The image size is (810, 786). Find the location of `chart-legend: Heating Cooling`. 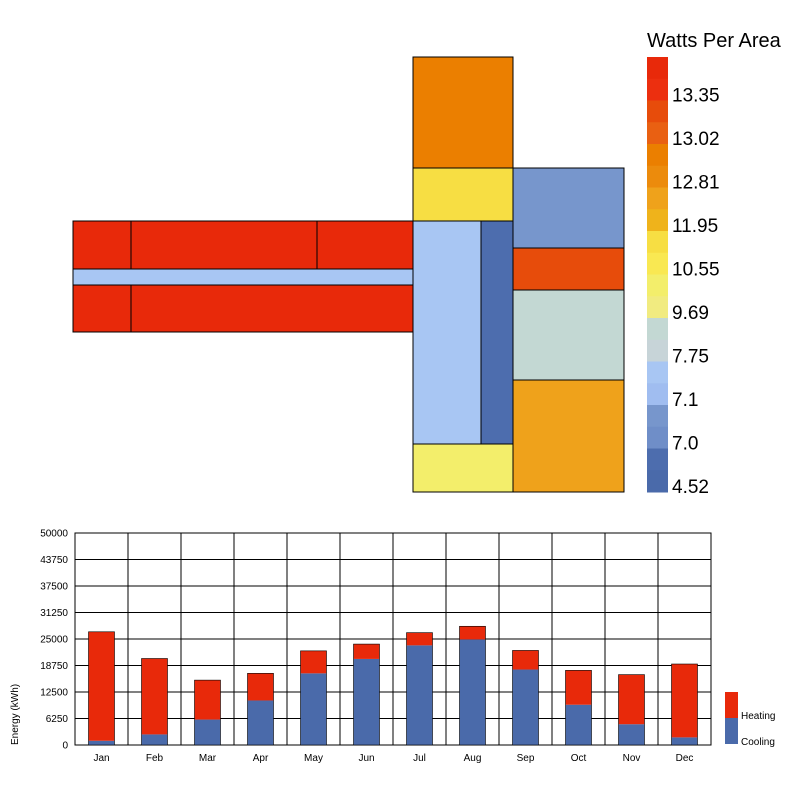

chart-legend: Heating Cooling is located at coordinates (750, 720).